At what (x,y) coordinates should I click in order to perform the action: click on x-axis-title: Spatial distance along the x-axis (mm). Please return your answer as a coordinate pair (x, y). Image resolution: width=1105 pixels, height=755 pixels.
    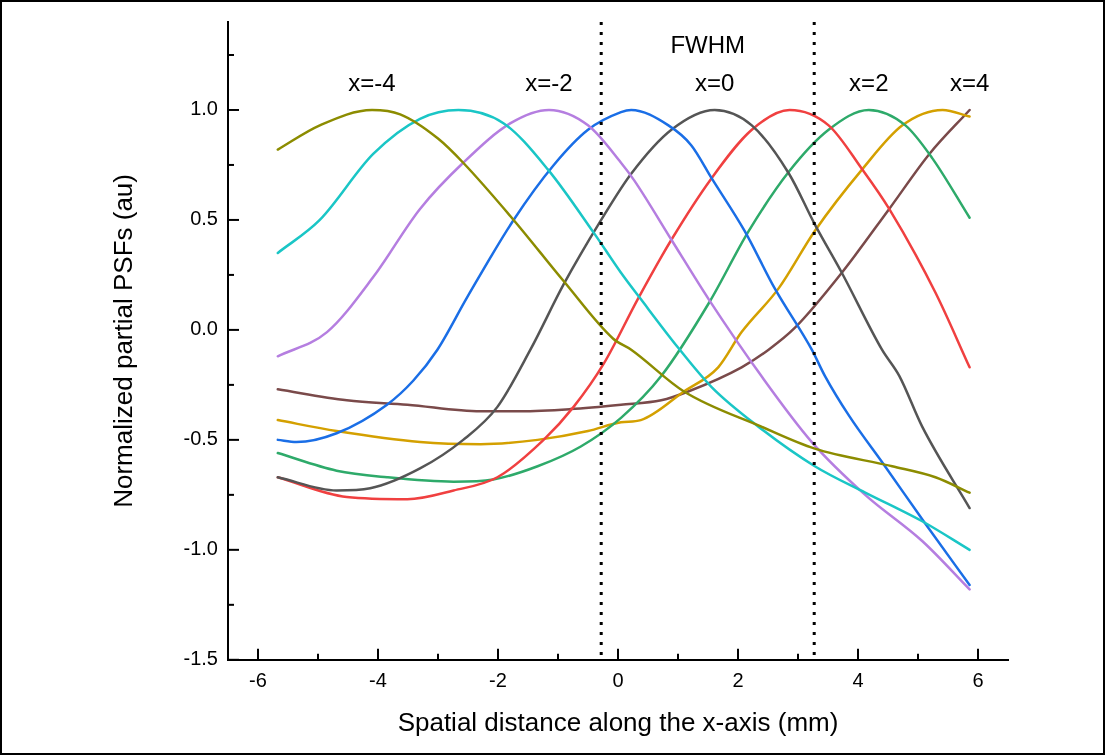
    Looking at the image, I should click on (618, 721).